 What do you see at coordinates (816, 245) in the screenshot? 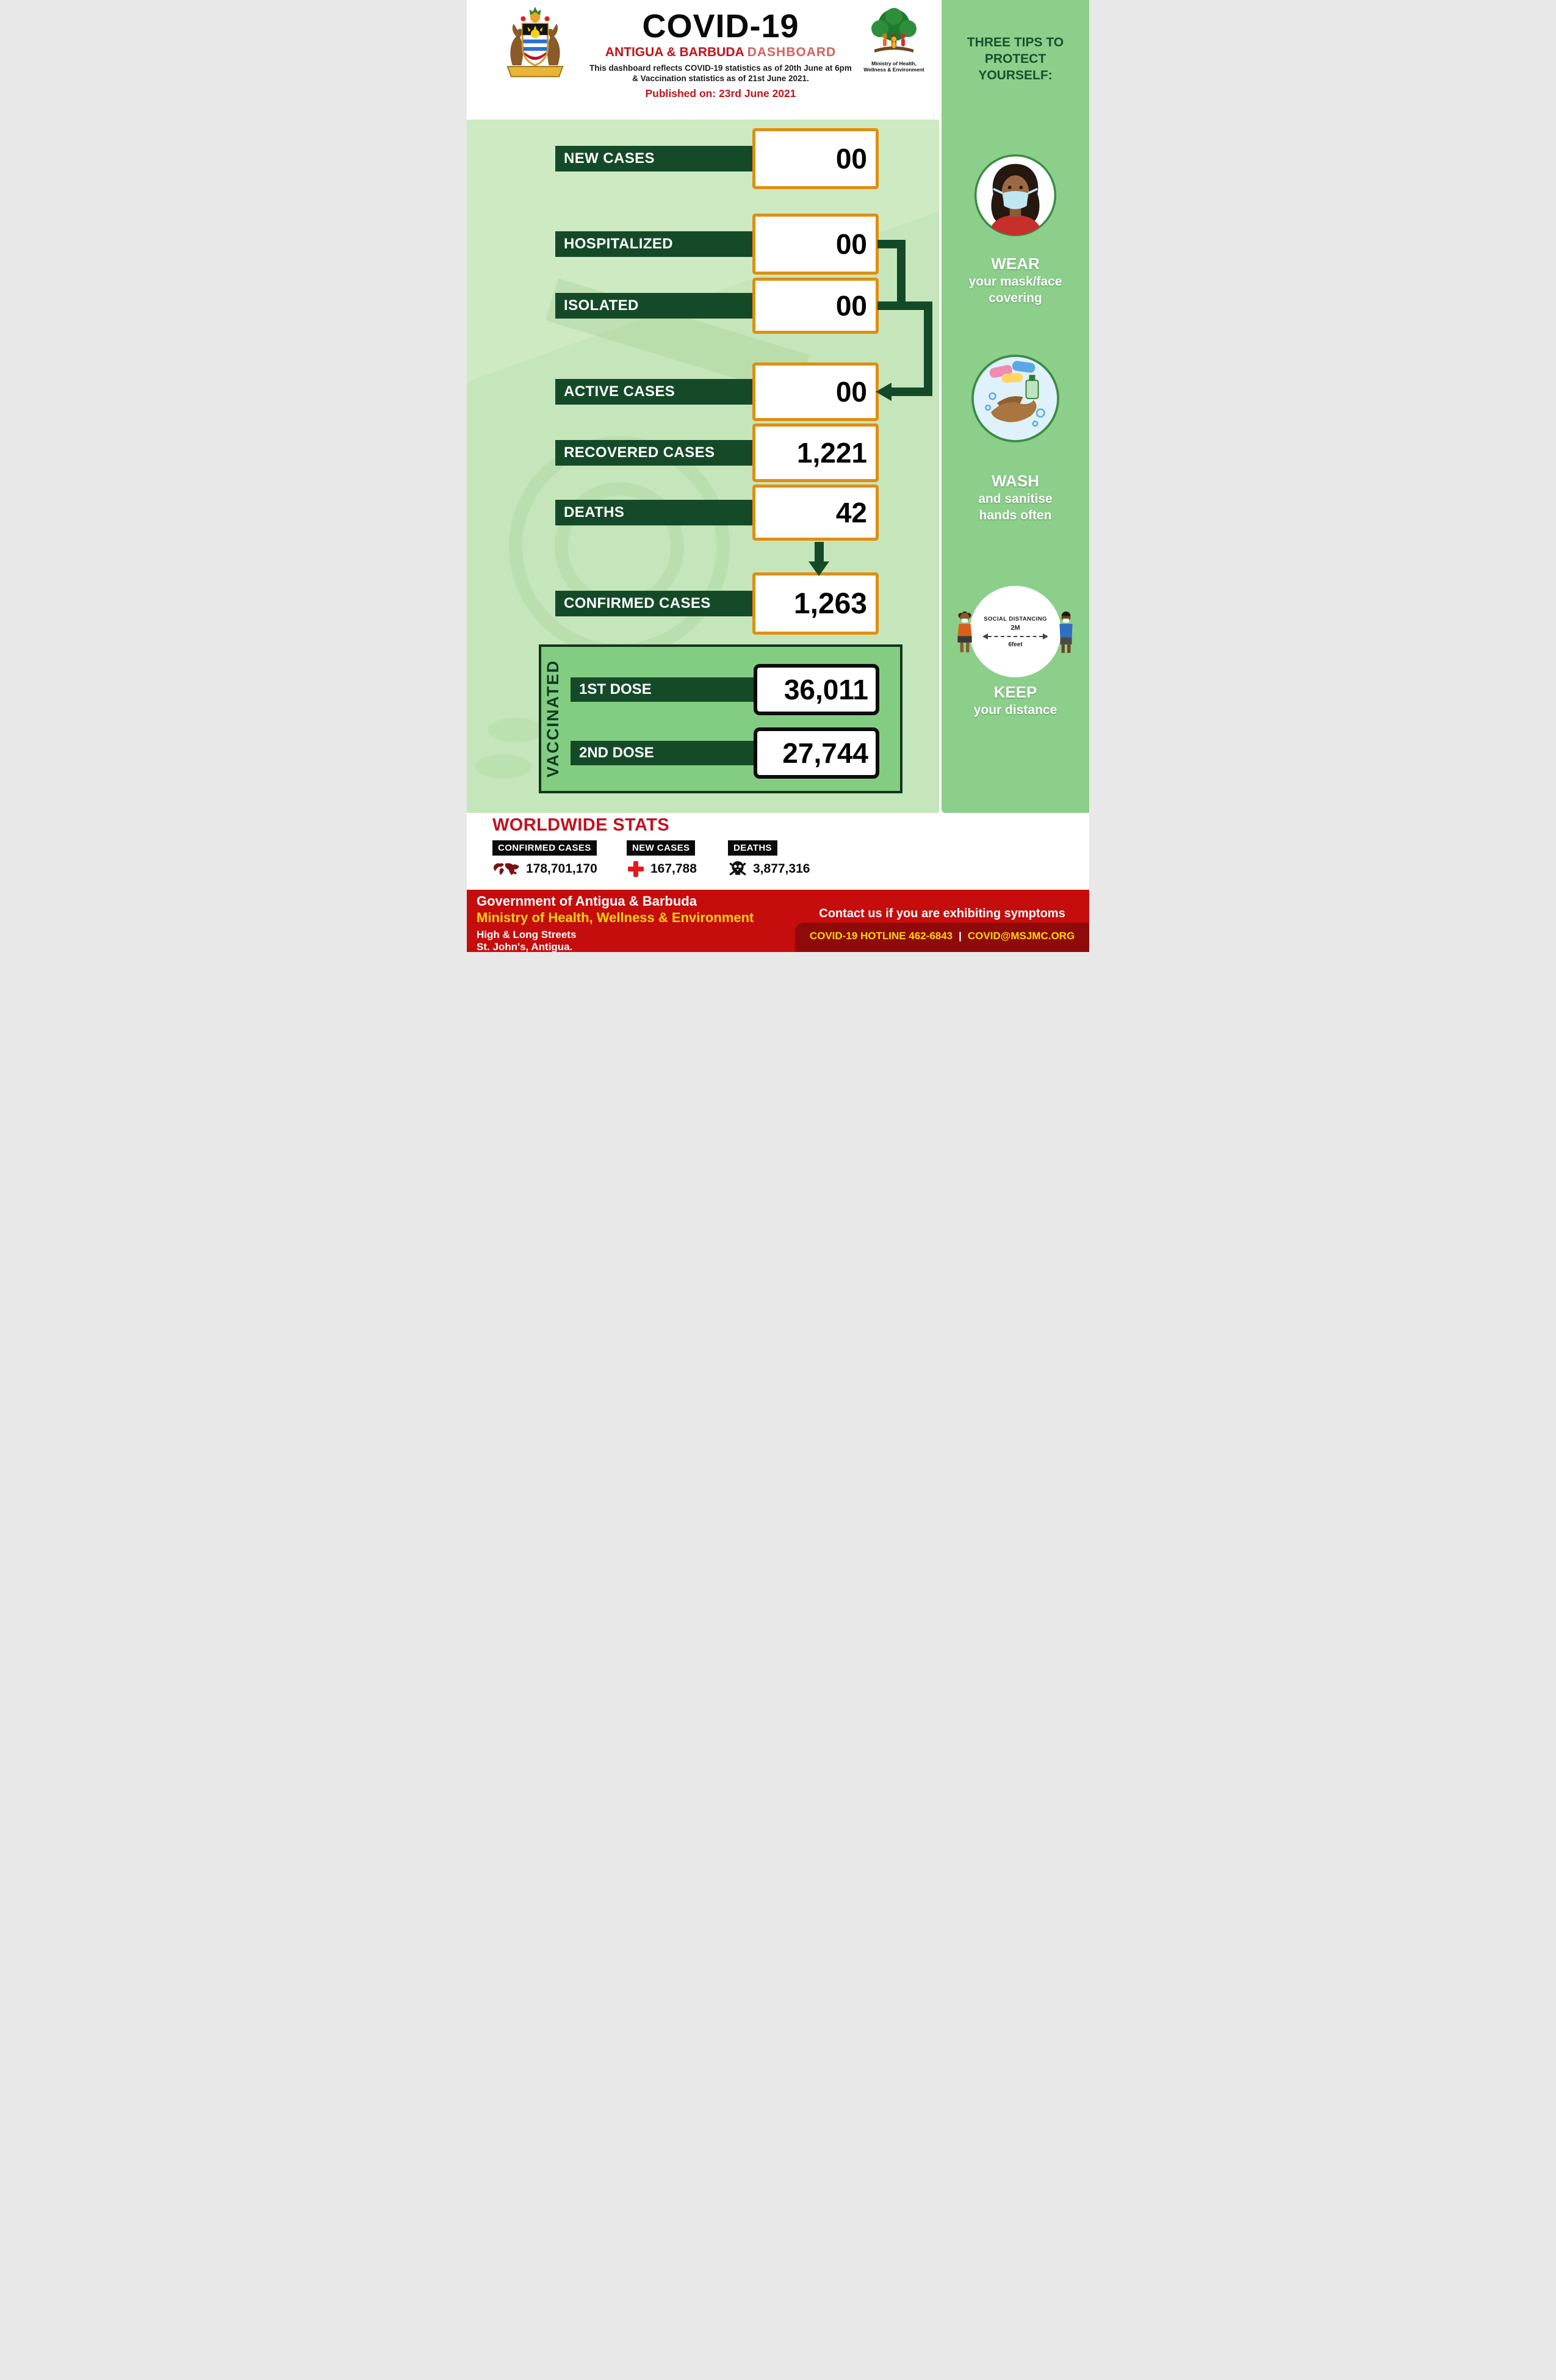
I see `stat-box-hospitalized: 00` at bounding box center [816, 245].